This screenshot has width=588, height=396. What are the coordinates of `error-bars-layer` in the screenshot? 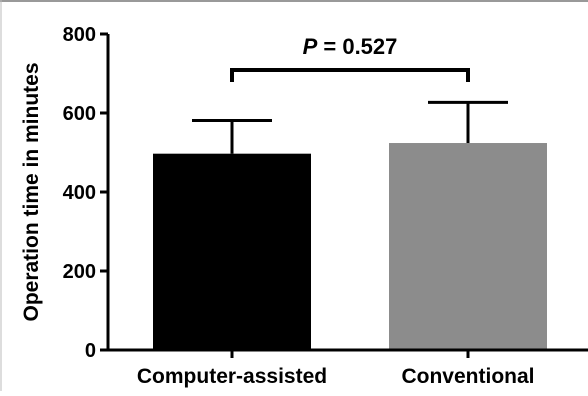 It's located at (350, 127).